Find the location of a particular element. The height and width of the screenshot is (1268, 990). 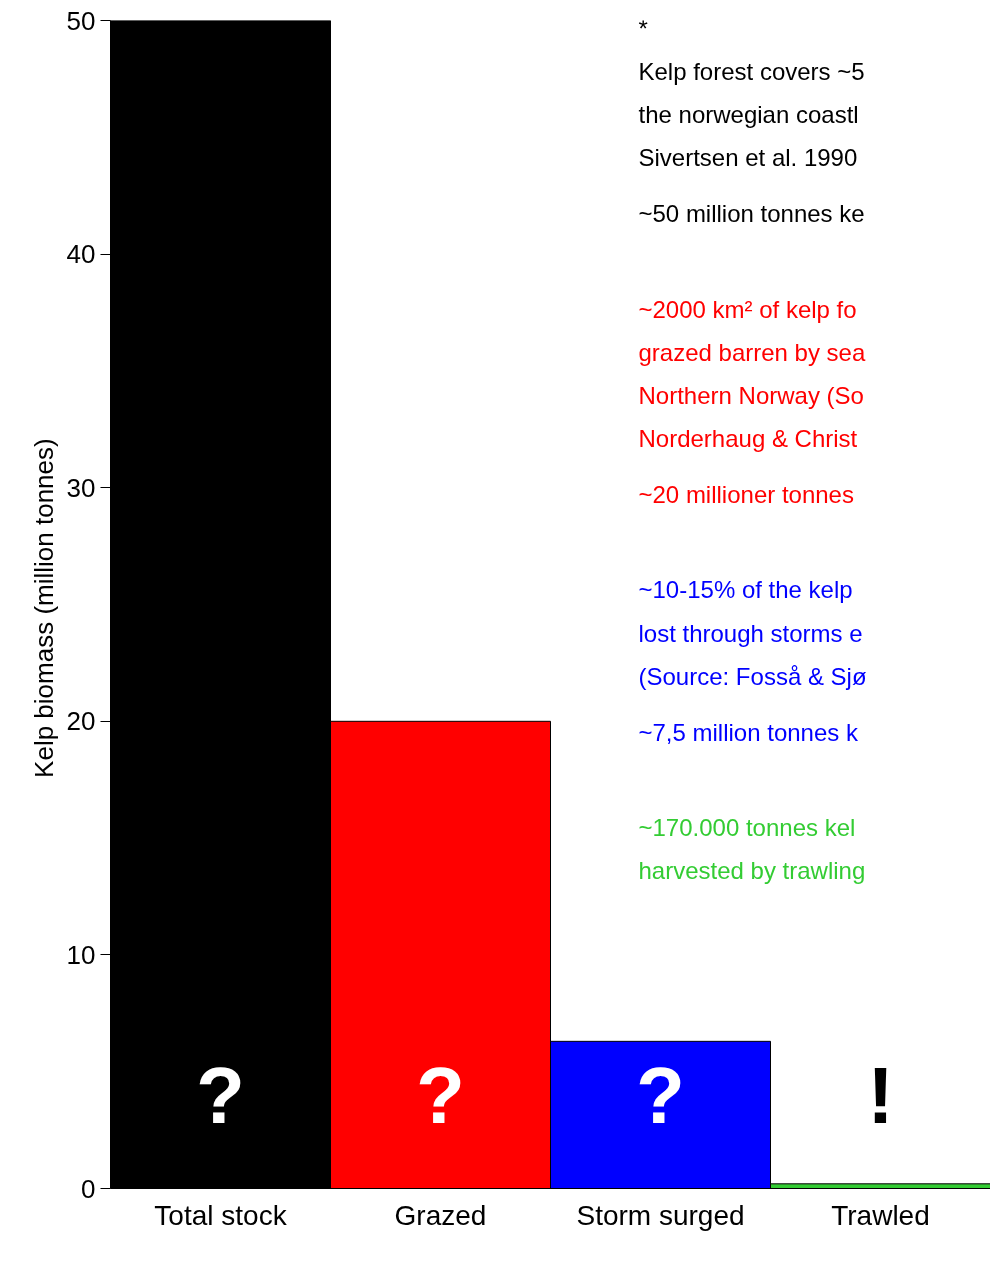

y-tick-label: 40 is located at coordinates (81, 254).